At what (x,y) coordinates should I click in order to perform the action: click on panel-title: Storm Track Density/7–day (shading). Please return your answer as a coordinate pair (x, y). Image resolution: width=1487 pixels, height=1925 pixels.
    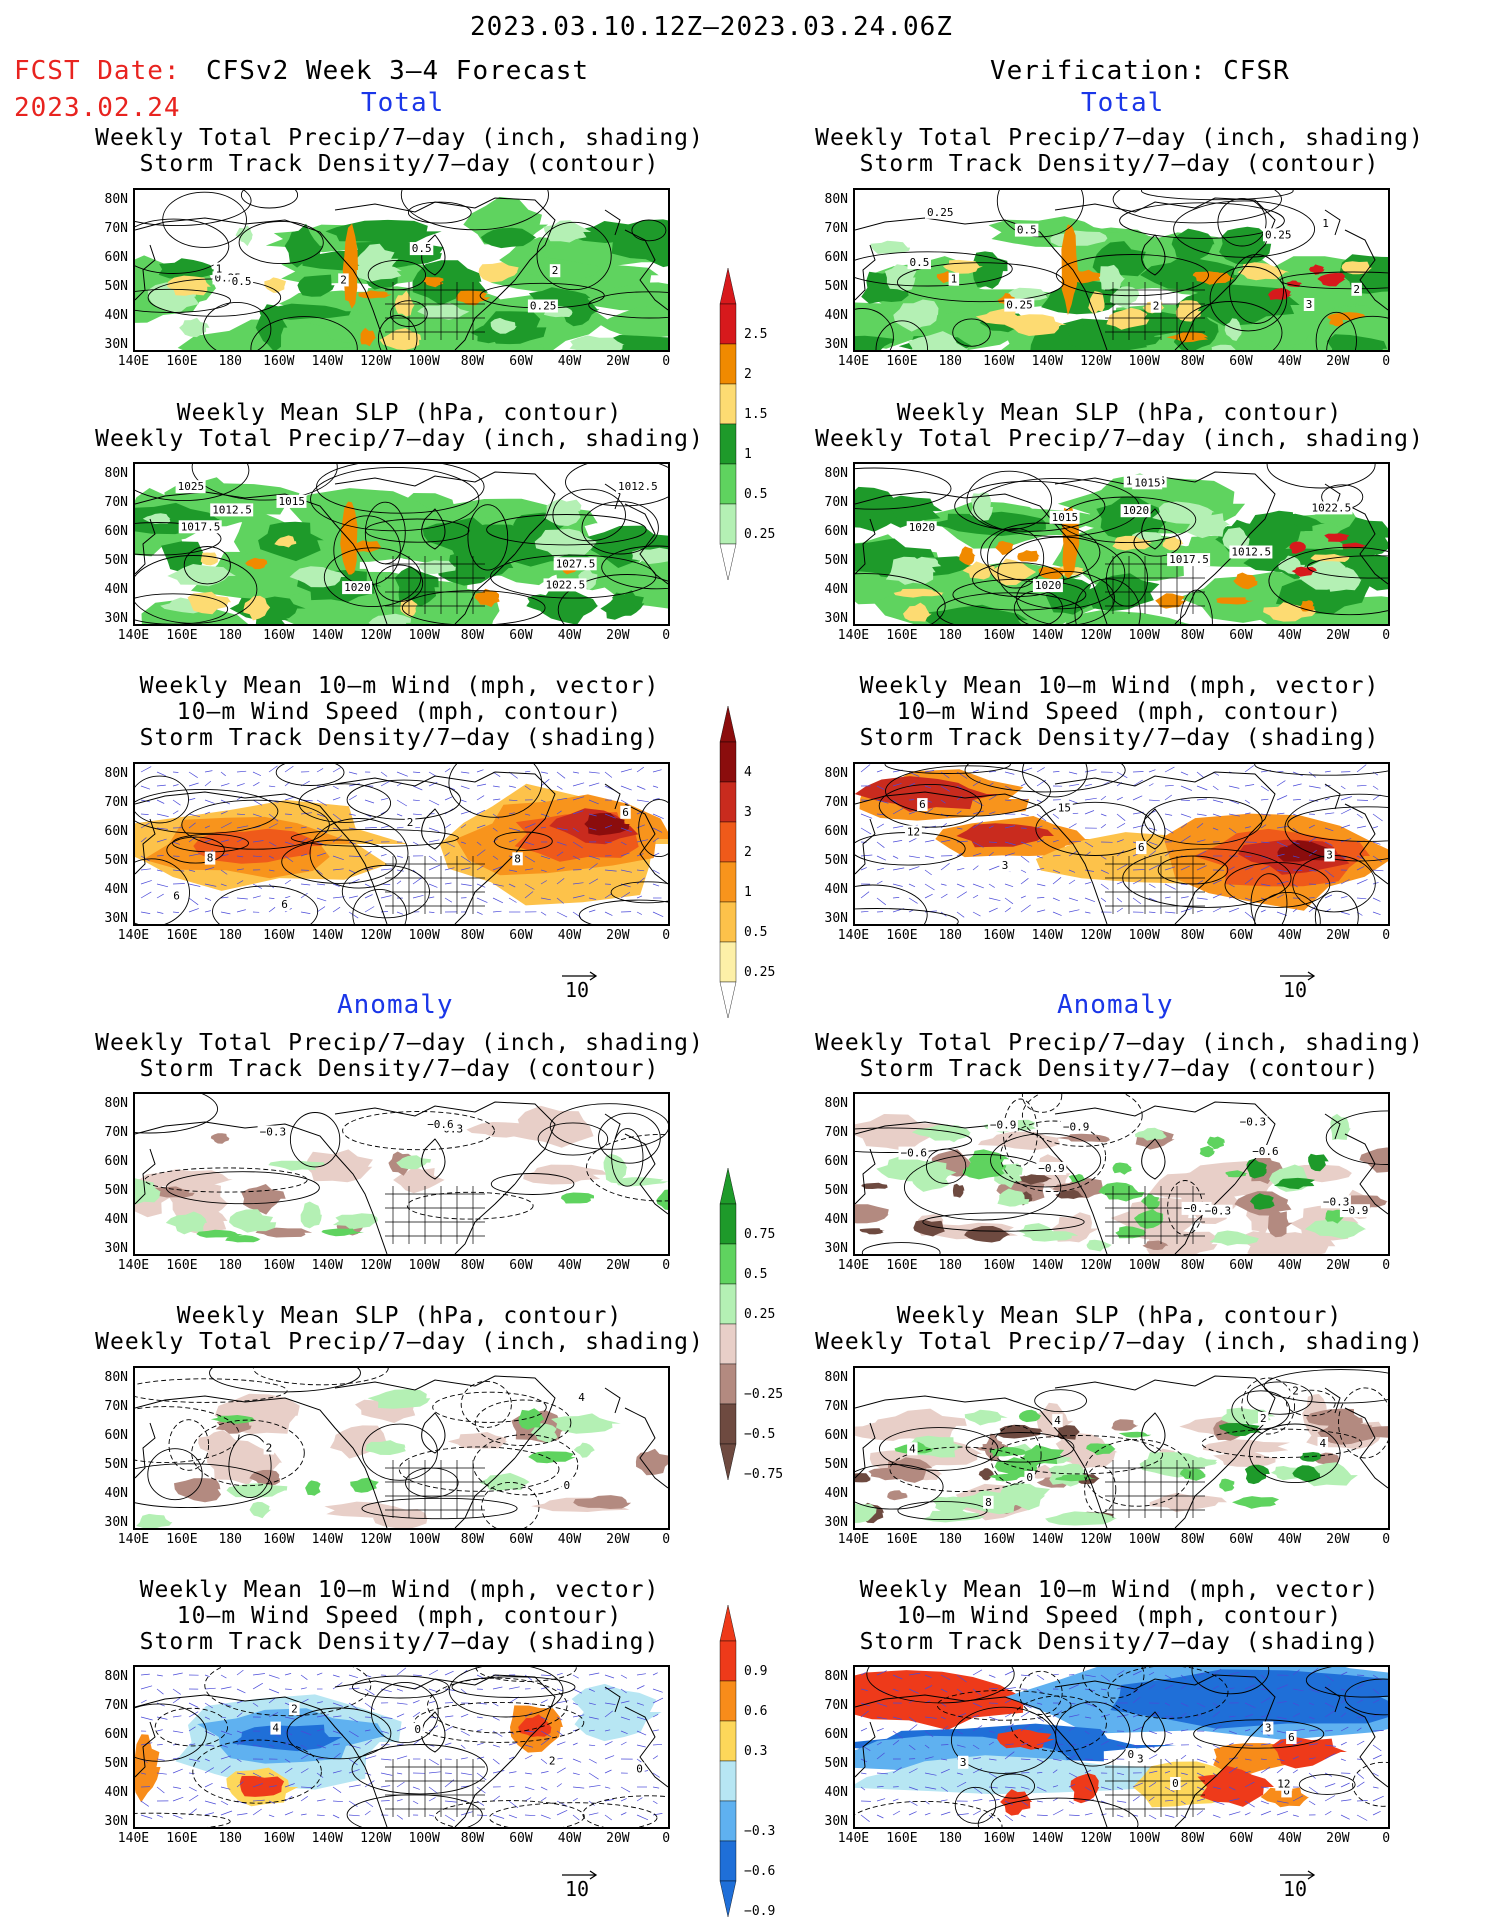
    Looking at the image, I should click on (1119, 1642).